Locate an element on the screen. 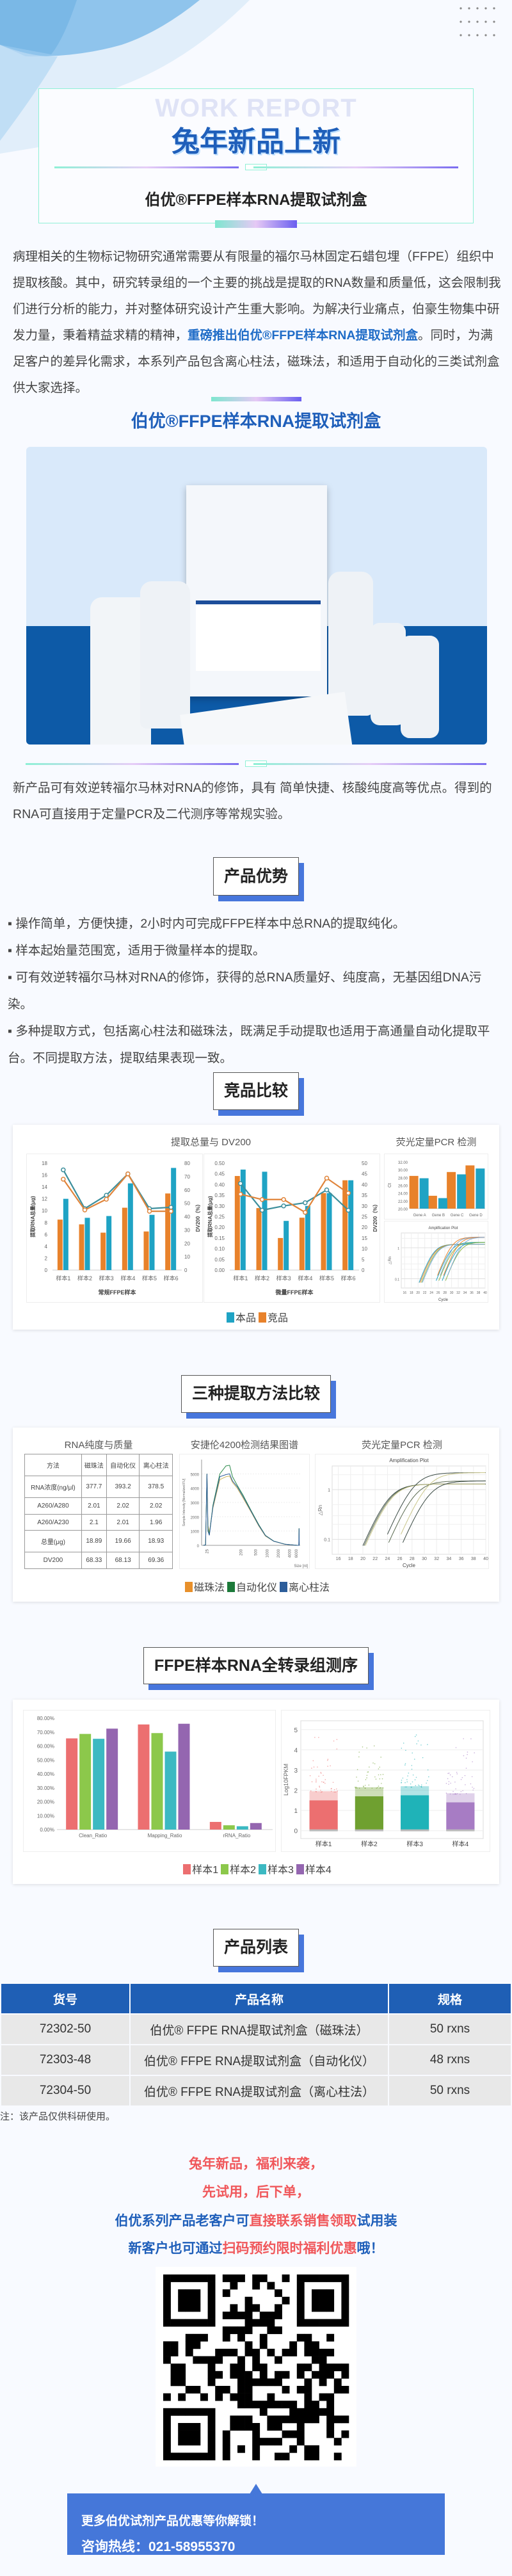 The height and width of the screenshot is (2576, 512). product-name: 伯优® FFPE RNA提取试剂盒（离心柱法） is located at coordinates (259, 2090).